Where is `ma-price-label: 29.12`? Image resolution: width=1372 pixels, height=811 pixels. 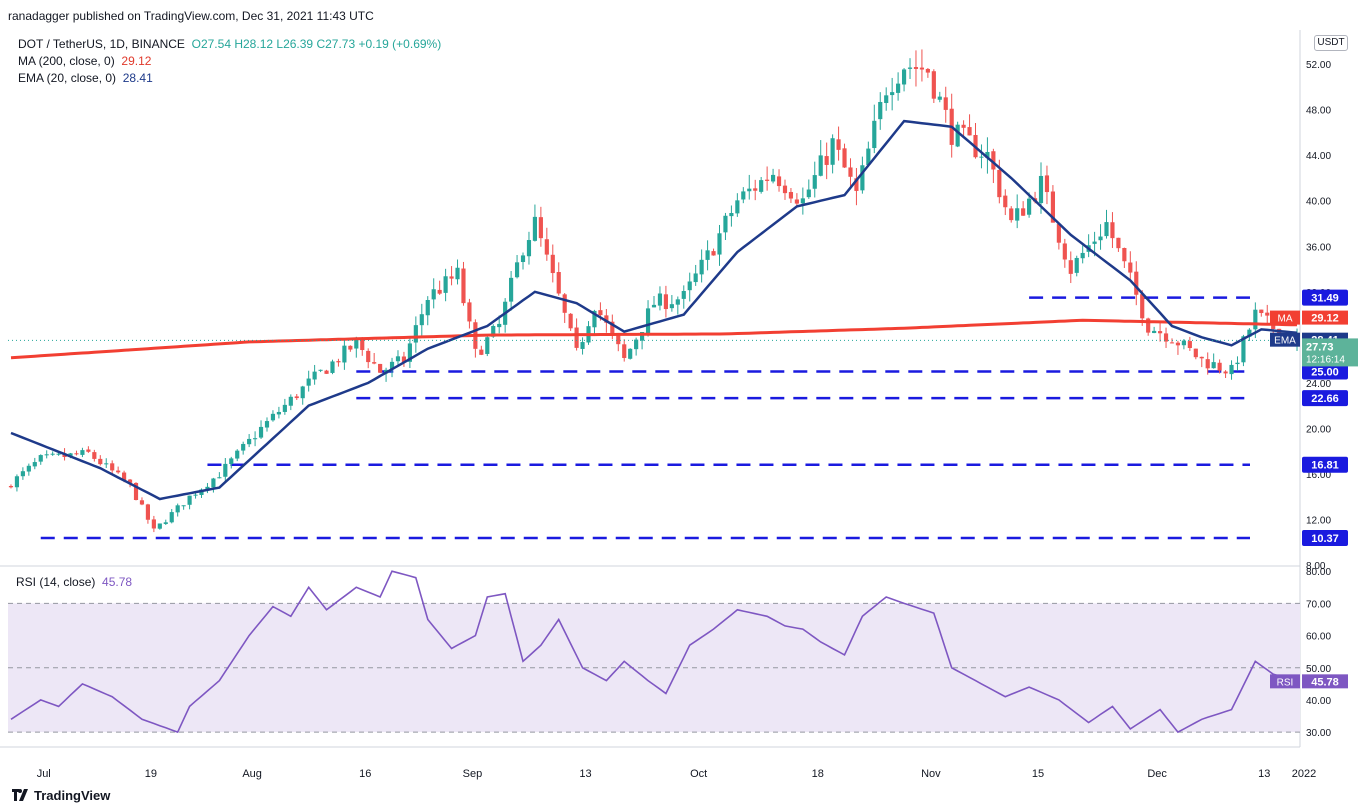
ma-price-label: 29.12 is located at coordinates (1325, 319).